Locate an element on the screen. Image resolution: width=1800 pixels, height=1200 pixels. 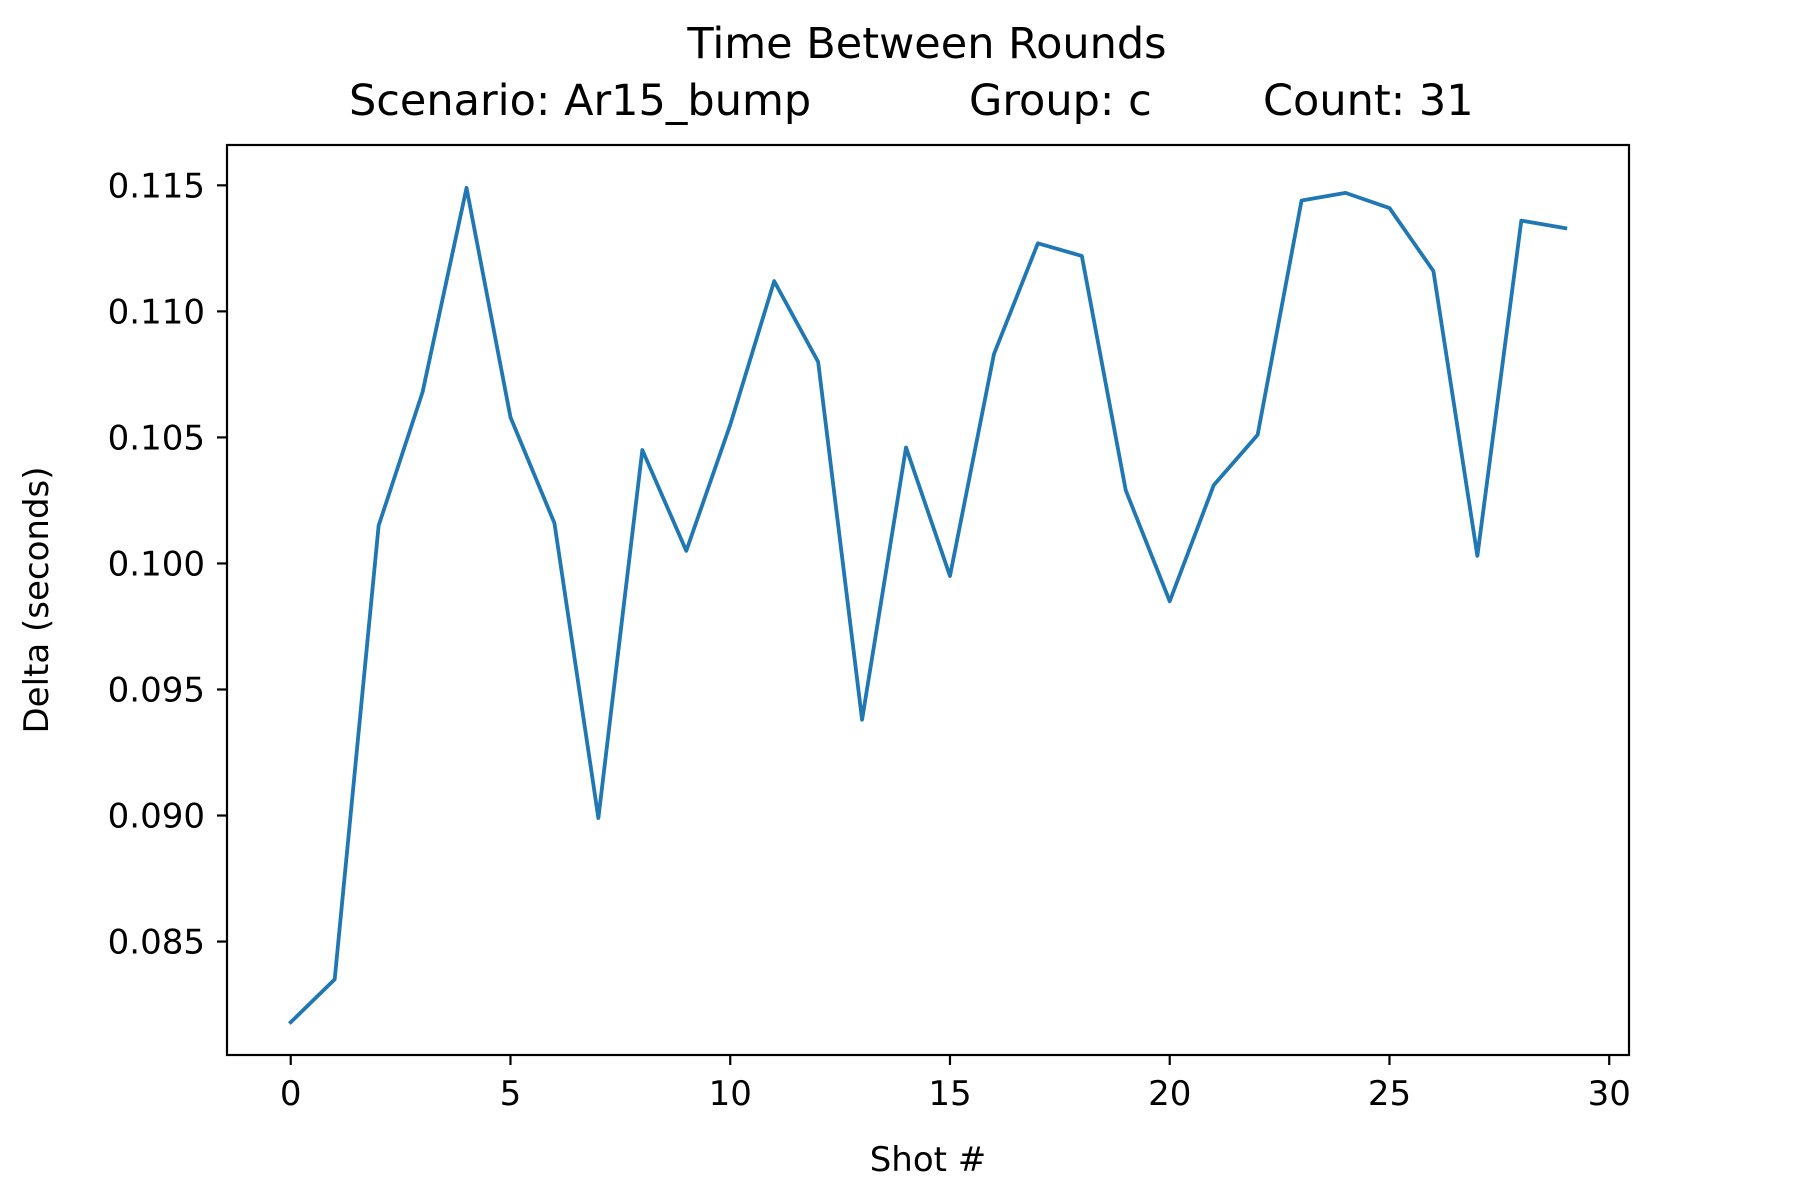
subtitle-group: Group: c is located at coordinates (1060, 101).